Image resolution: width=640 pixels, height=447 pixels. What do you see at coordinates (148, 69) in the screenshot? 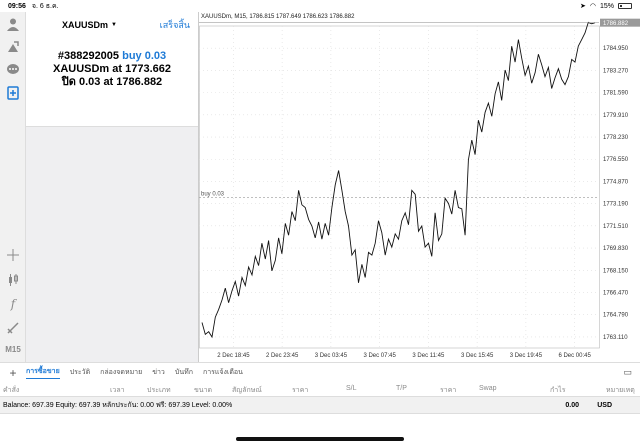
I see `order-open-price: 1773.662` at bounding box center [148, 69].